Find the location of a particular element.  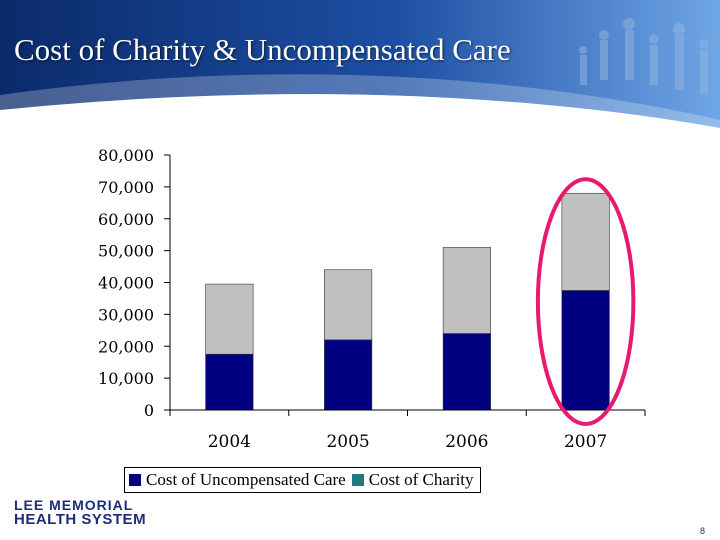

y-tick-label: 20,000 is located at coordinates (126, 346).